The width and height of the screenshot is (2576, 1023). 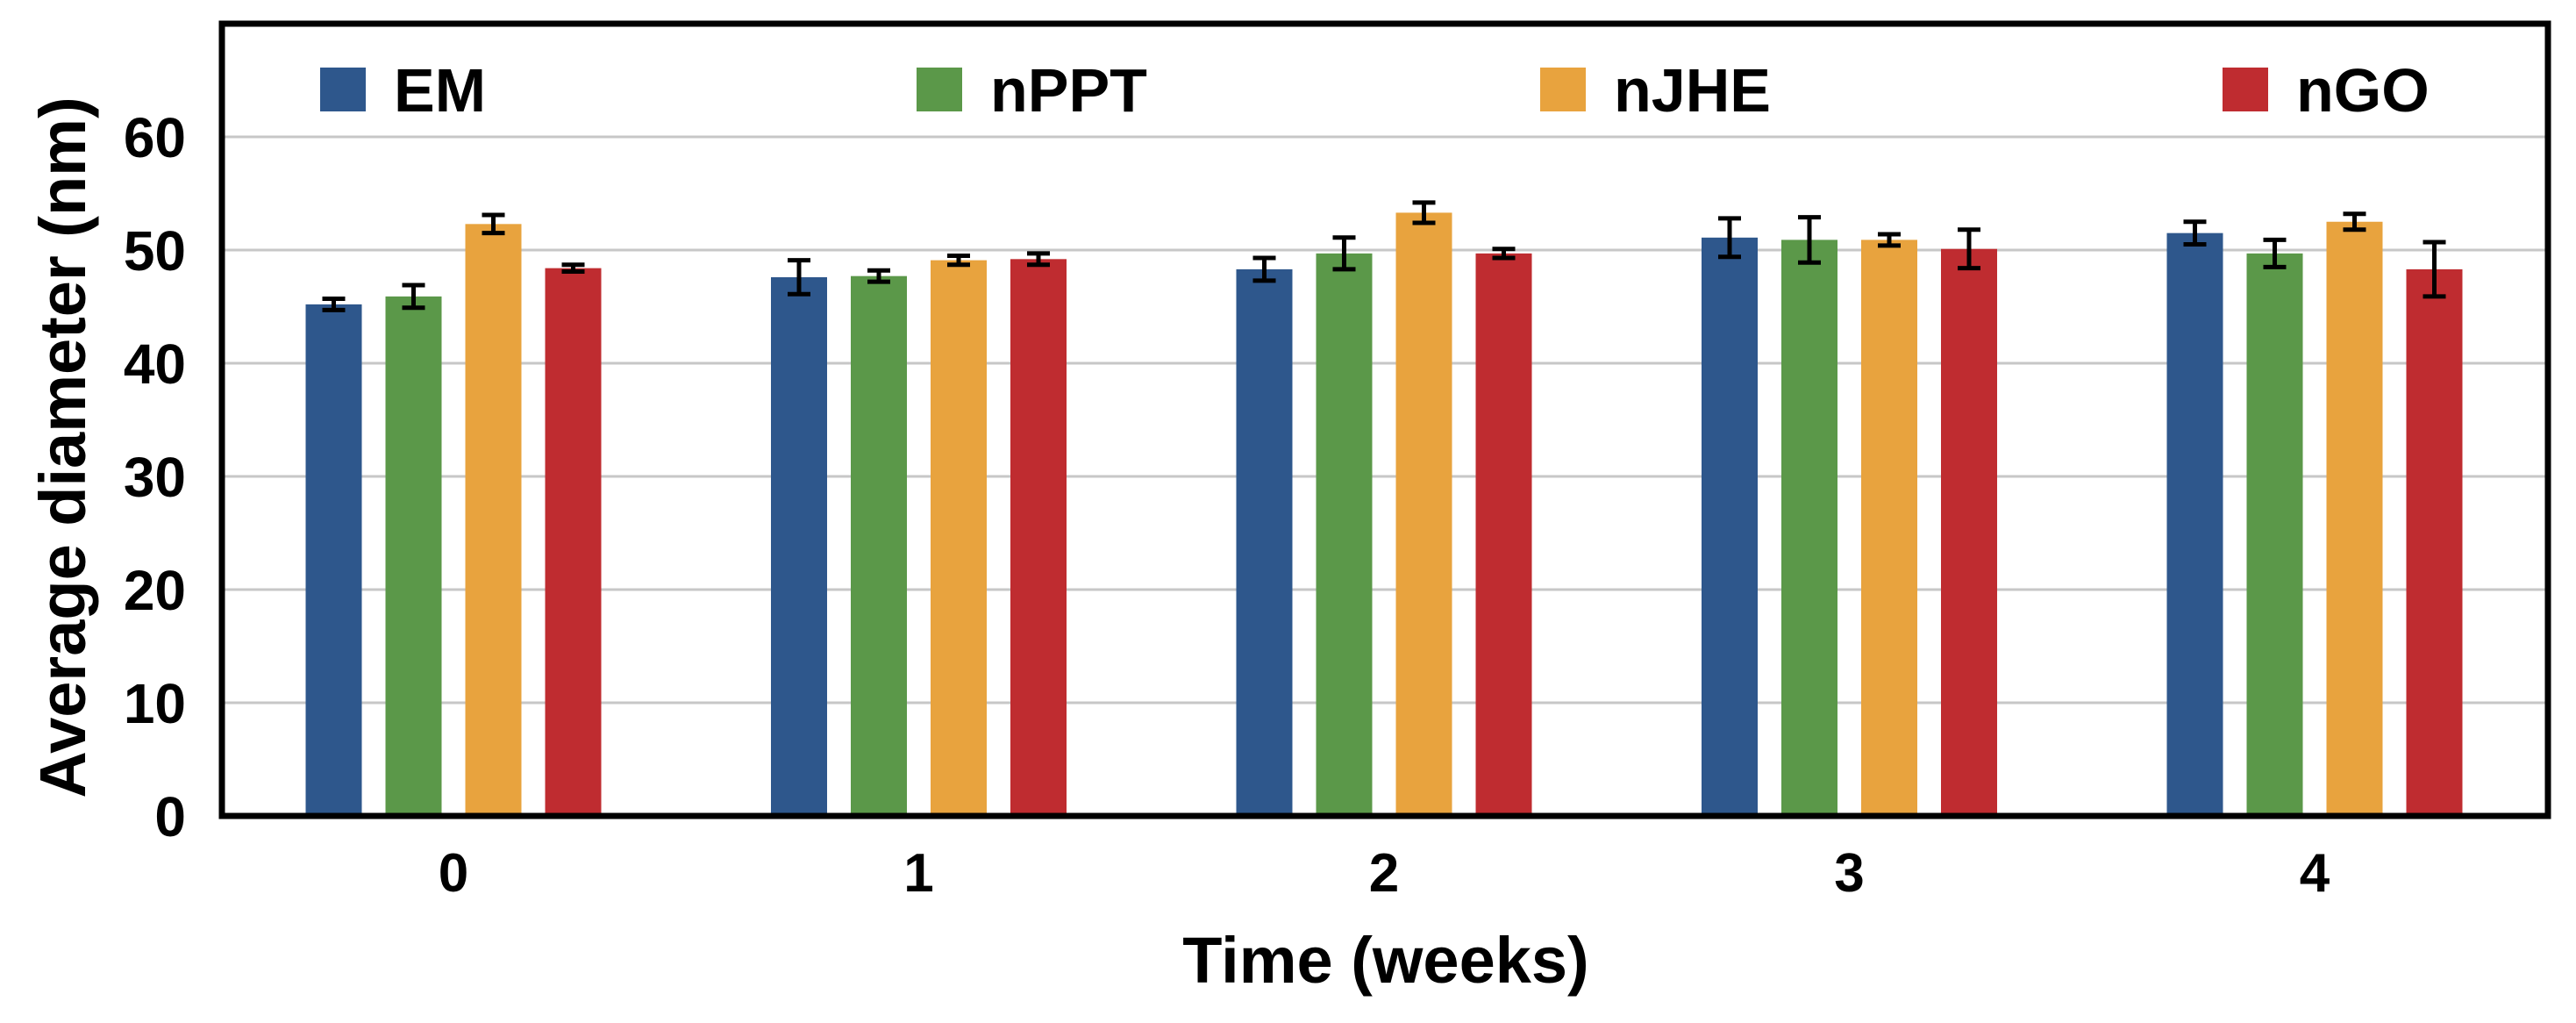 What do you see at coordinates (343, 89) in the screenshot?
I see `legend-swatch-EM` at bounding box center [343, 89].